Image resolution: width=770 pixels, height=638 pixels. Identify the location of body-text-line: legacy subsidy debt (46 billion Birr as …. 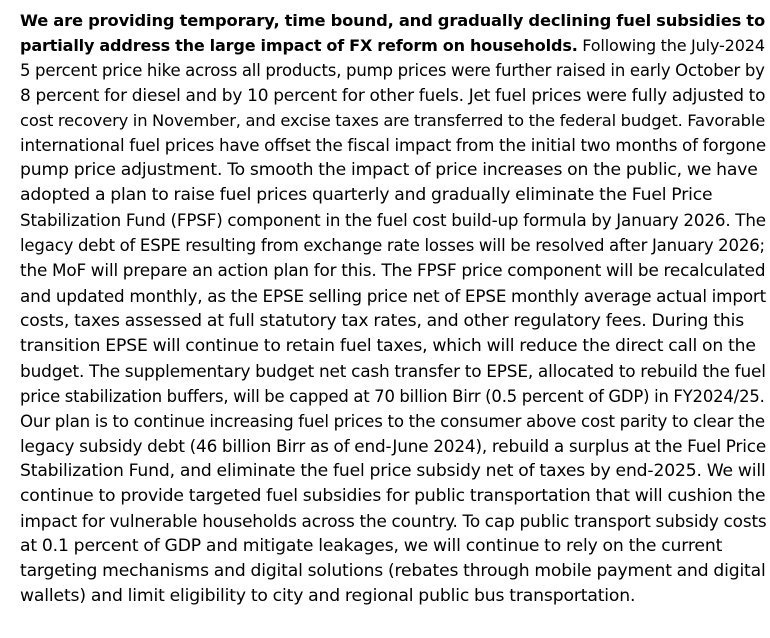
(393, 445).